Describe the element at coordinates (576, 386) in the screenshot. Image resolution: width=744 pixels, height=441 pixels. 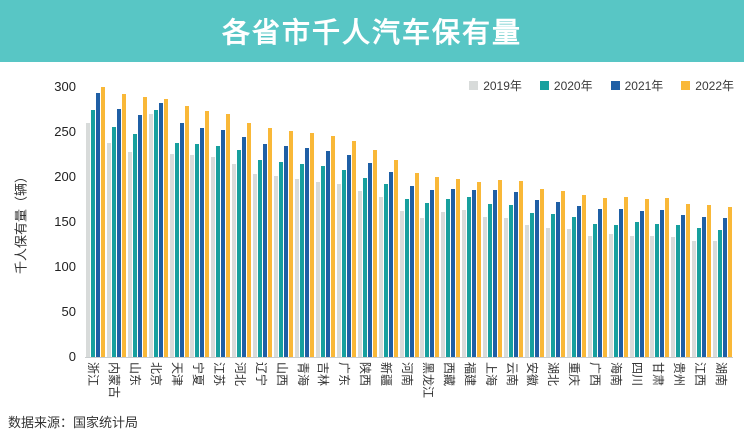
I see `x-axis-label-cell: 重庆` at that location.